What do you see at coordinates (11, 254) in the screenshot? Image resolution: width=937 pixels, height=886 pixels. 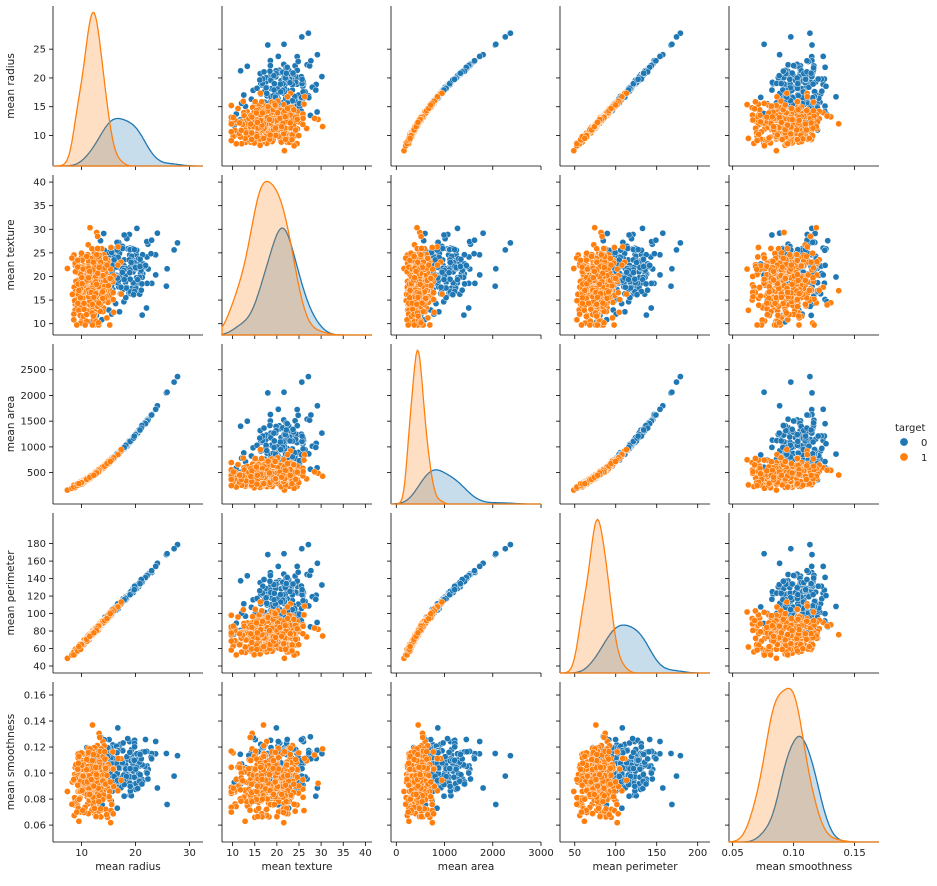 I see `y-axis-label: mean texture` at bounding box center [11, 254].